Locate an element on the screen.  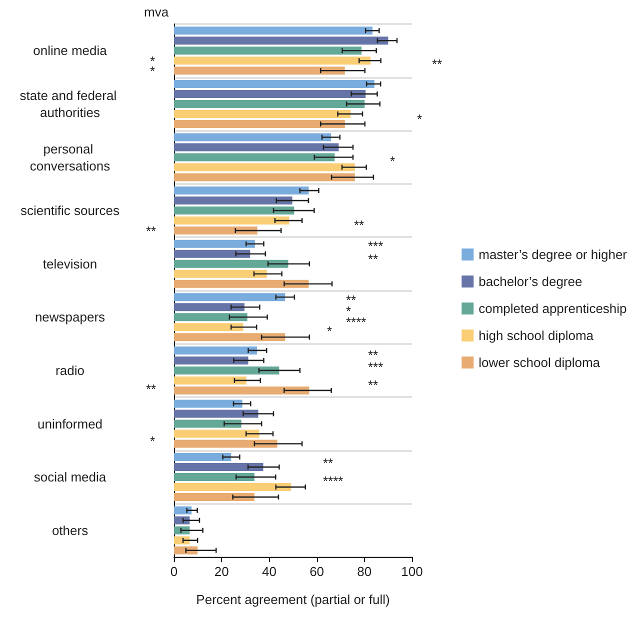
y-tick-label: newspapers is located at coordinates (70, 317).